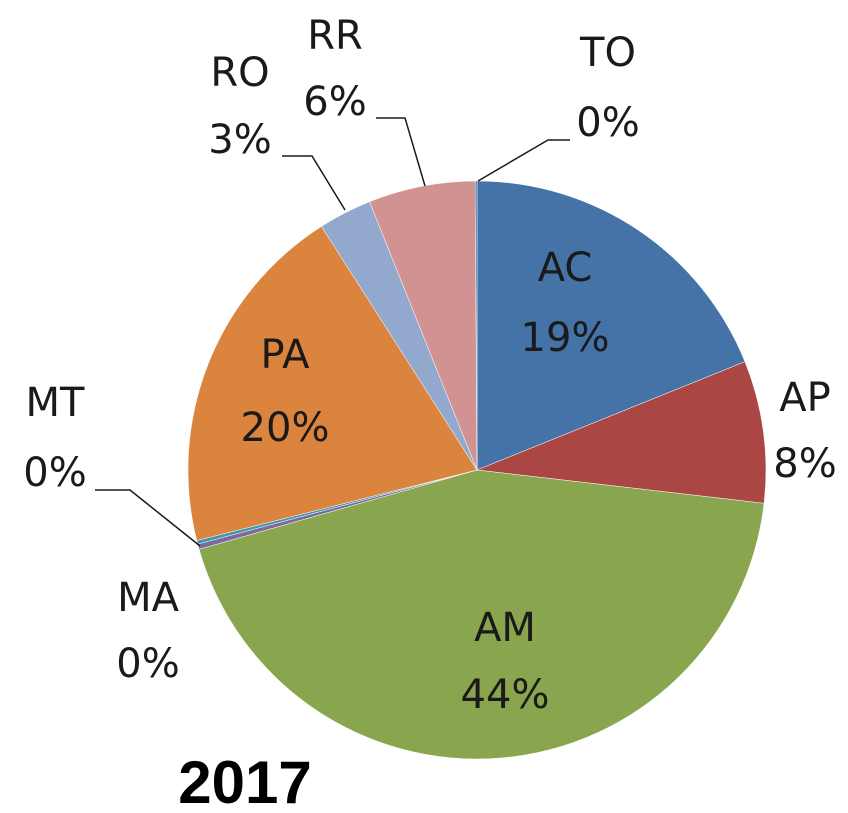  I want to click on value-label: 8%, so click(804, 464).